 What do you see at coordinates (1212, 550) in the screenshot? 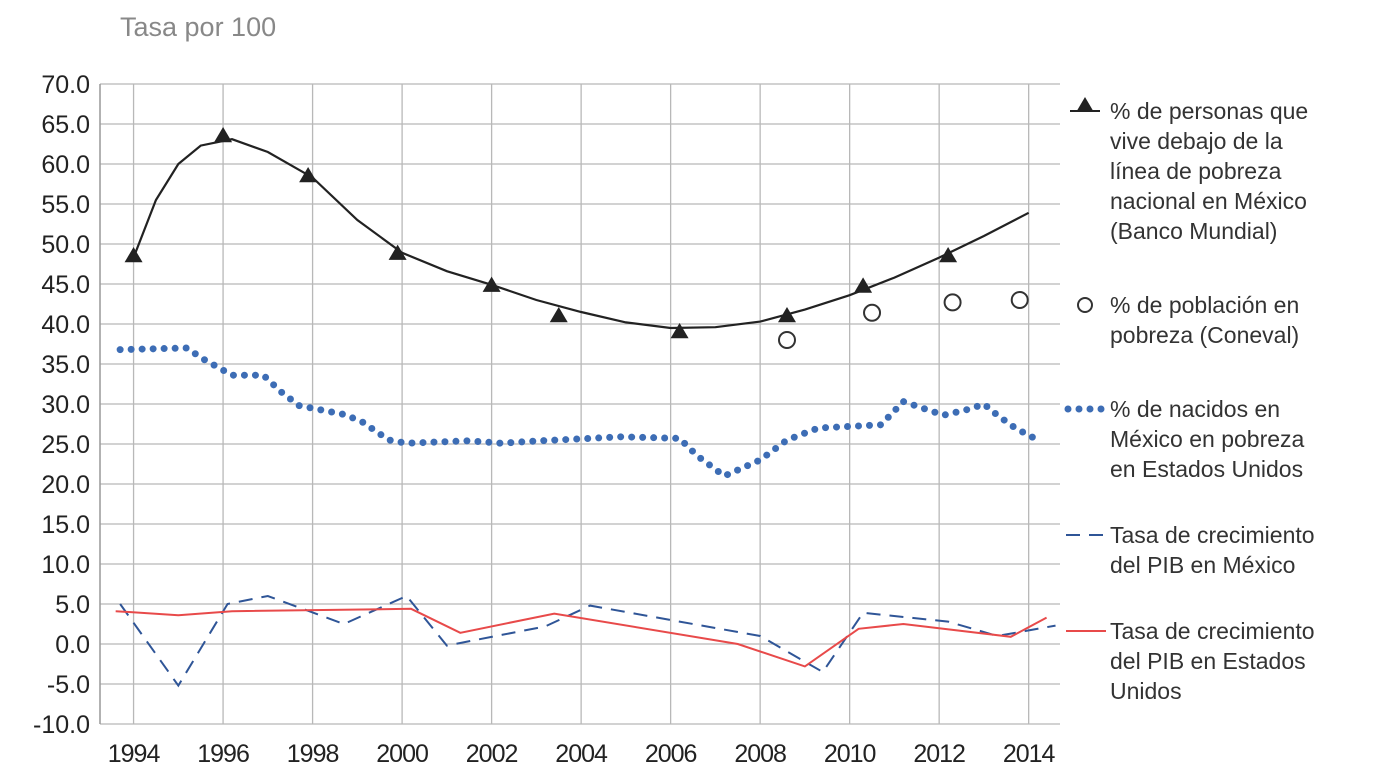
I see `legend-entry: Tasa de crecimiento del PIB en México` at bounding box center [1212, 550].